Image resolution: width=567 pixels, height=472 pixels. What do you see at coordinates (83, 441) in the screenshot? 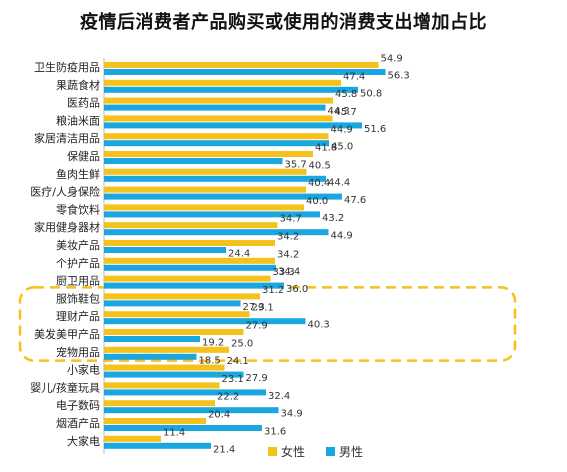
I see `category-label: 大家电` at bounding box center [83, 441].